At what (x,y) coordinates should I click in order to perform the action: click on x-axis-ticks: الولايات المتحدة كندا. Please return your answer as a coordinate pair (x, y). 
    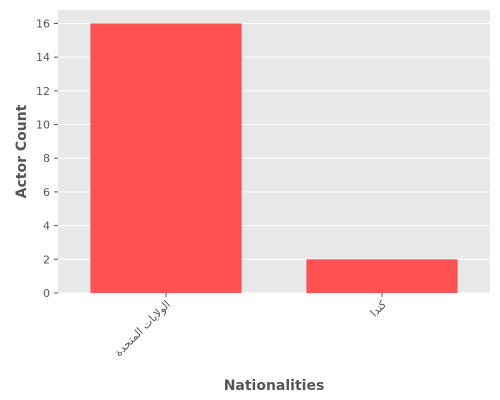
    Looking at the image, I should click on (251, 326).